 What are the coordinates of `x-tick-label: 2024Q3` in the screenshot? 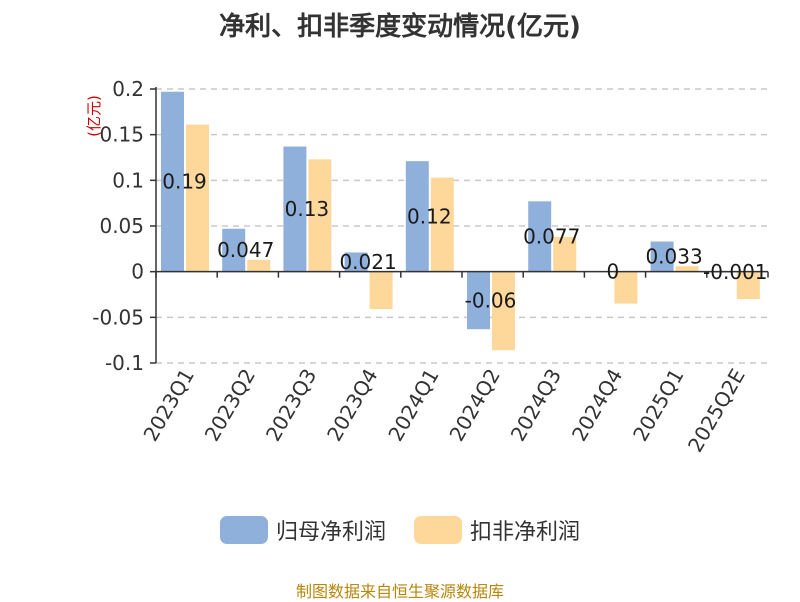 It's located at (536, 405).